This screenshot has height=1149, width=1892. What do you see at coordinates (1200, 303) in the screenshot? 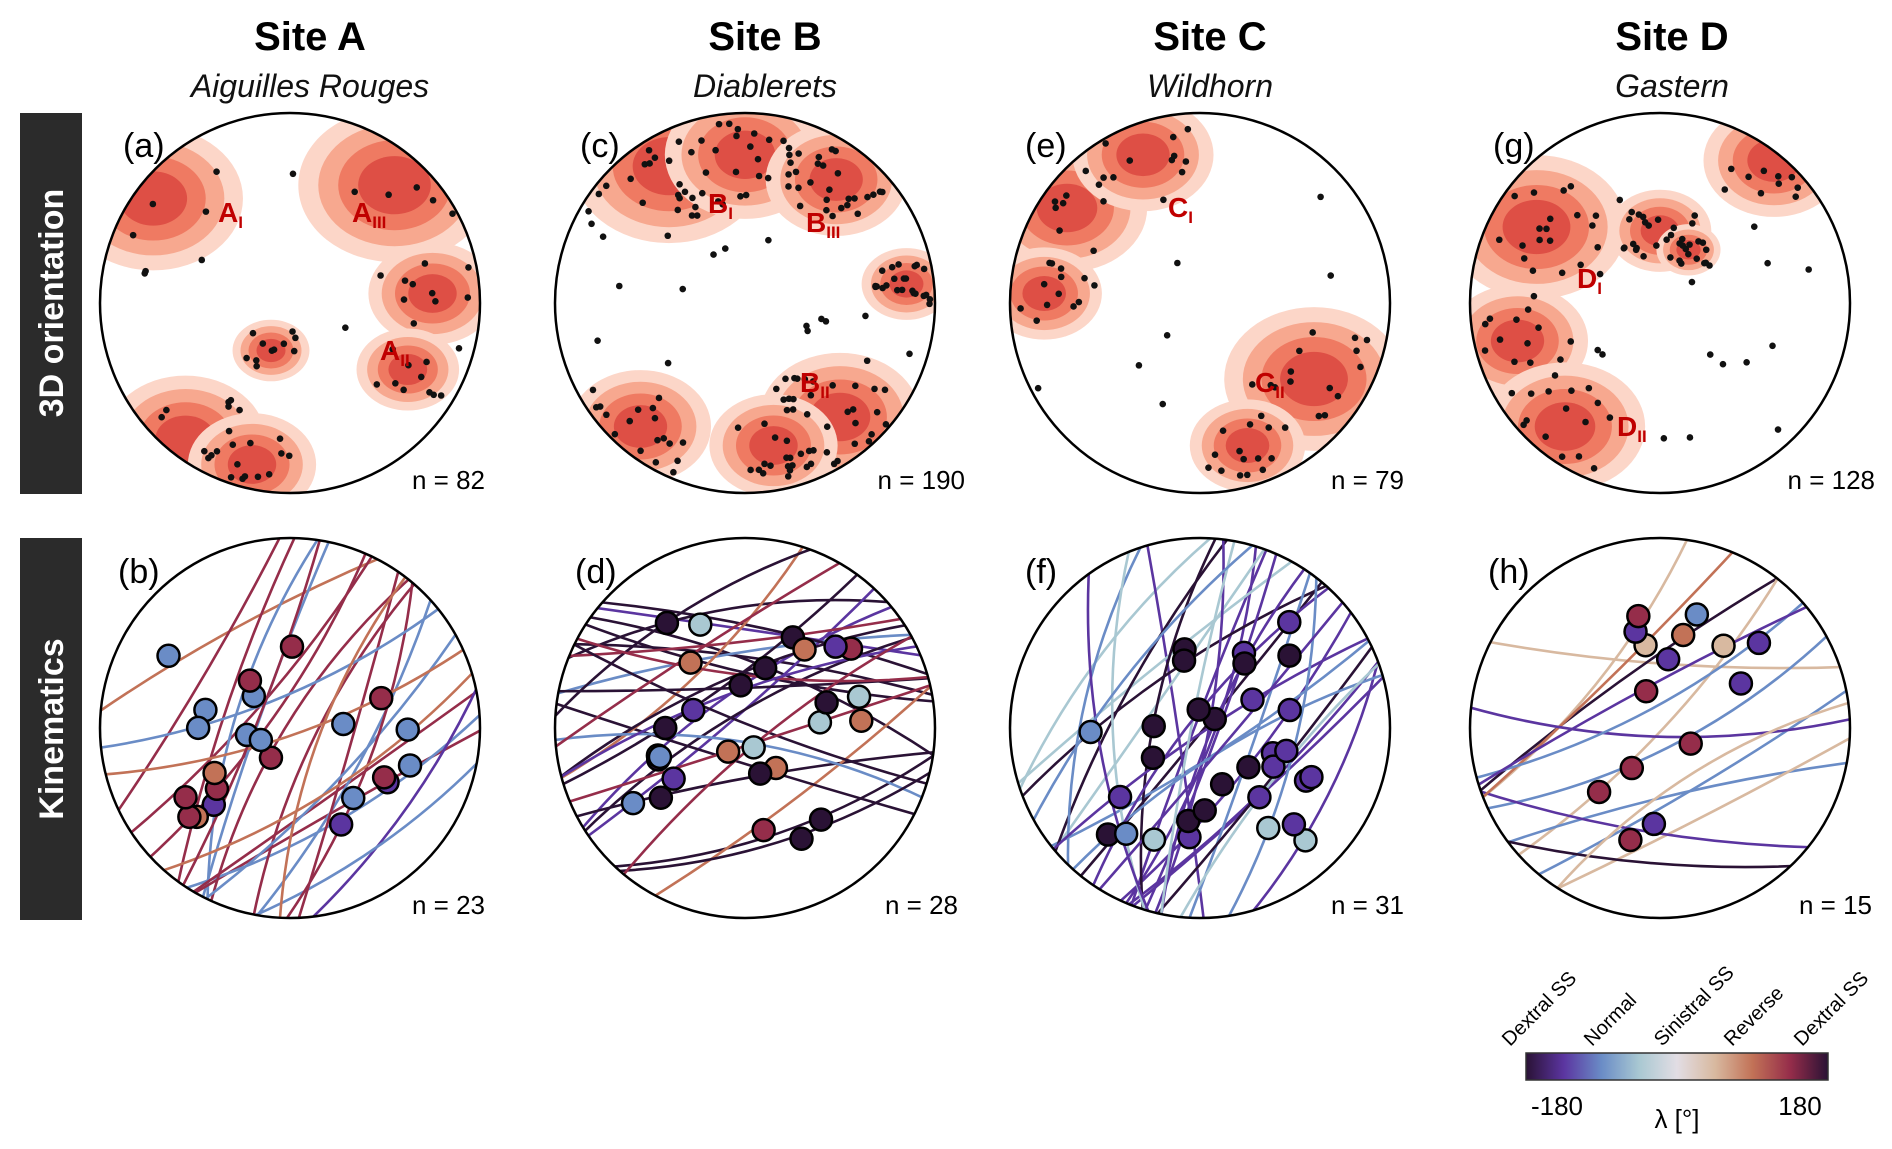
I see `orientation-panel-c` at bounding box center [1200, 303].